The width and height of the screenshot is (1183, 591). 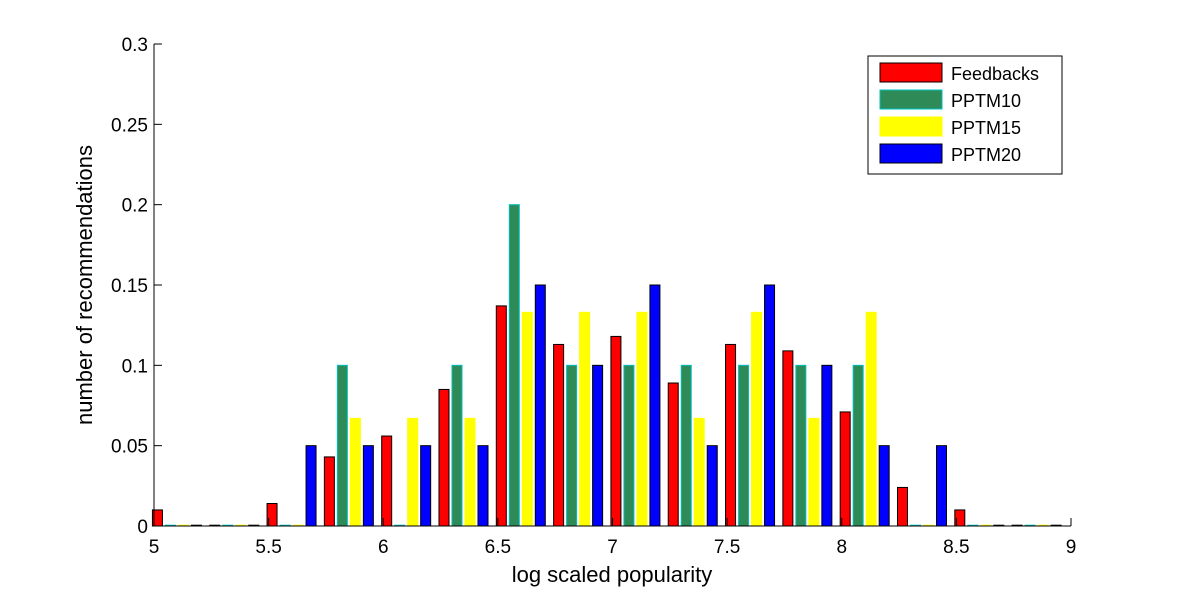 What do you see at coordinates (841, 547) in the screenshot?
I see `x-tick-label: 8` at bounding box center [841, 547].